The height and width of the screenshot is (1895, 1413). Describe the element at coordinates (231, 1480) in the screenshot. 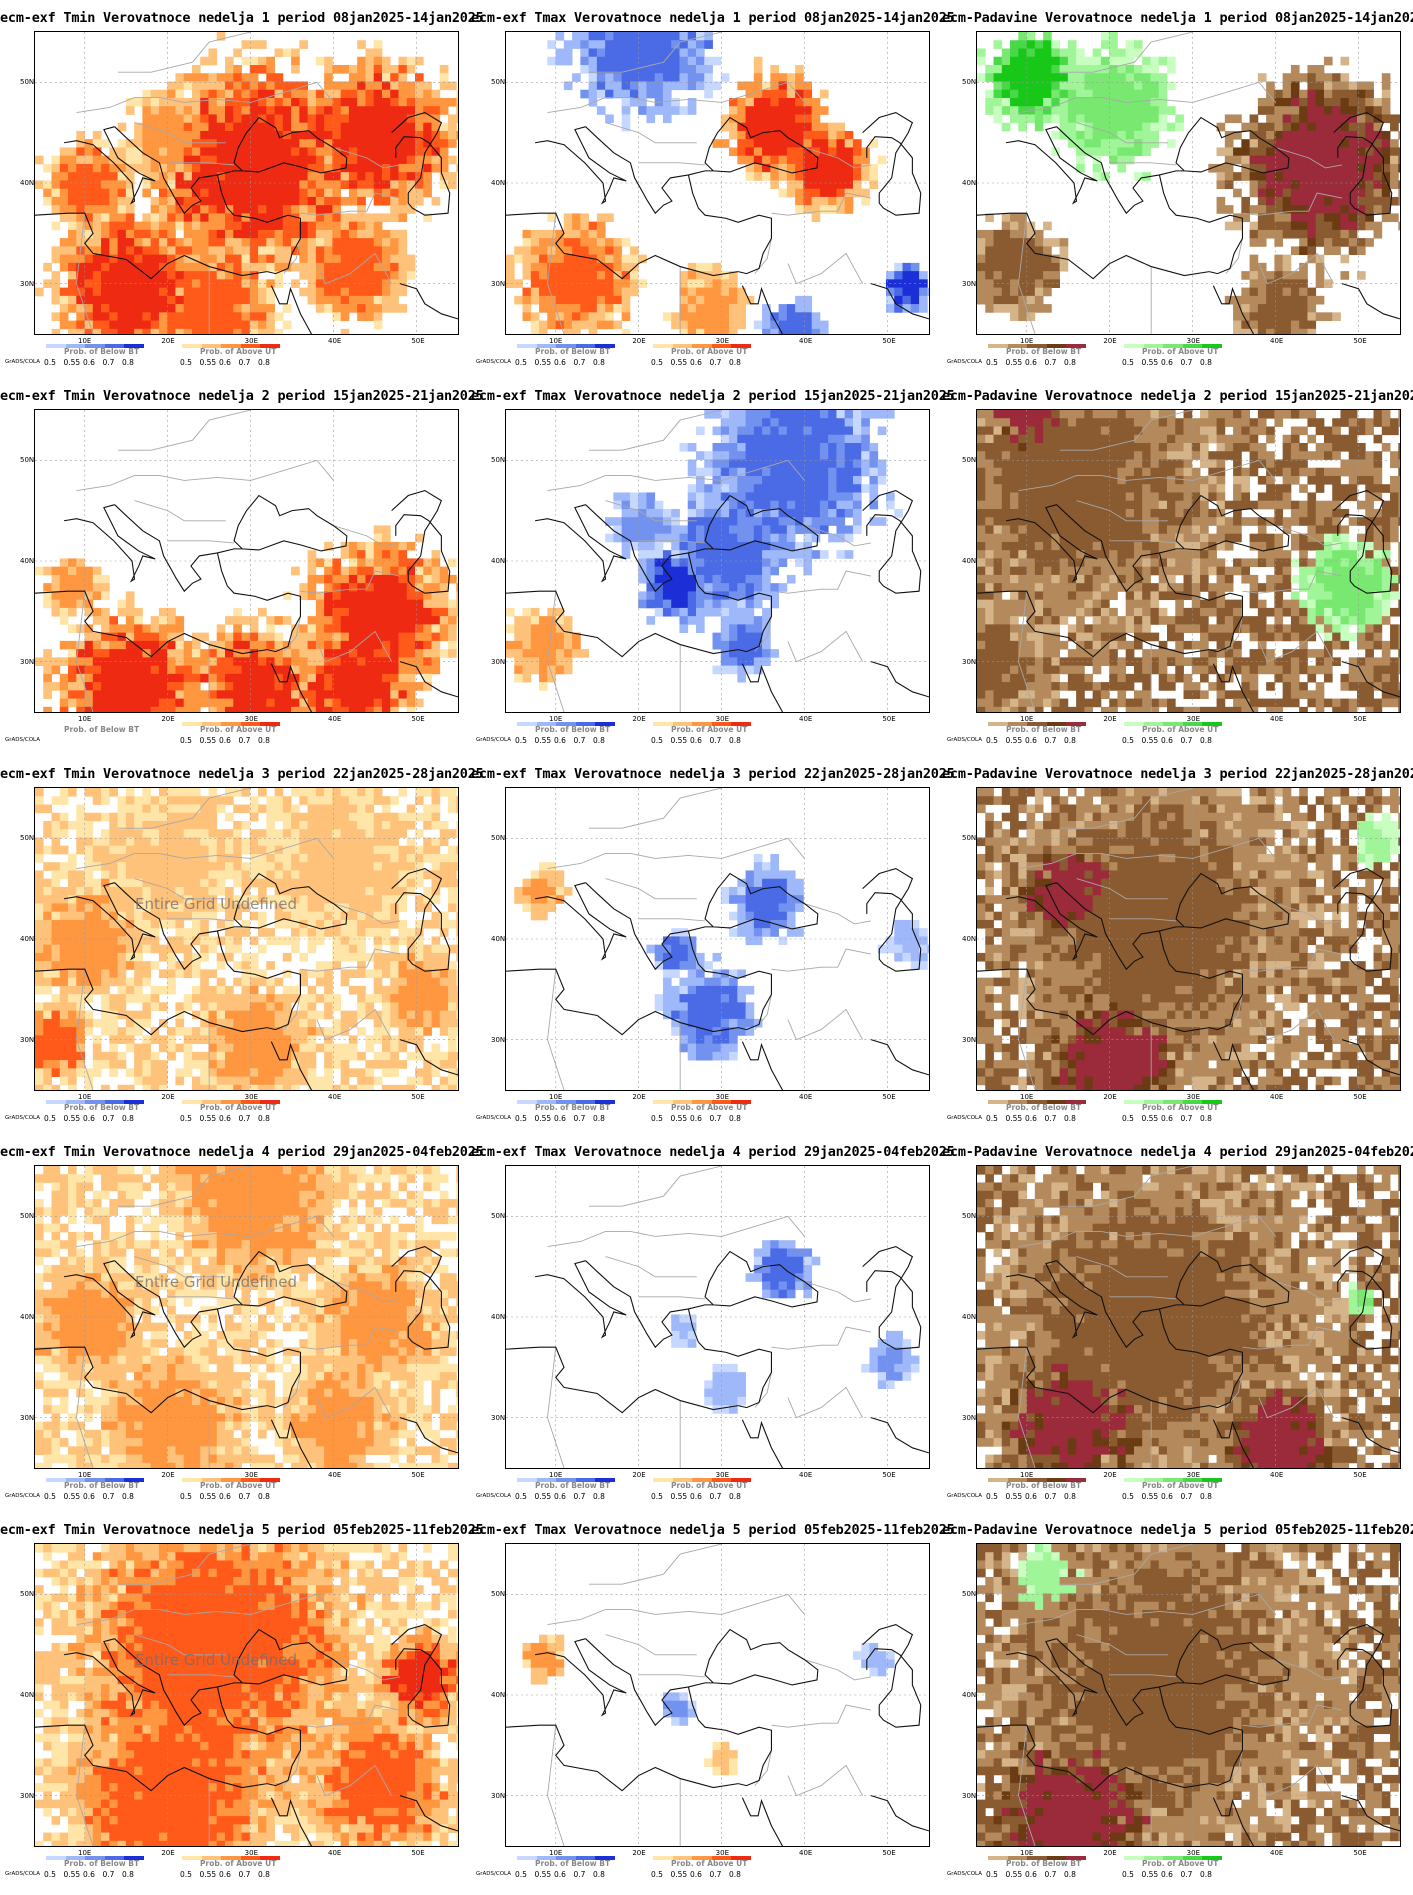

I see `above-colorbar-swatches` at that location.